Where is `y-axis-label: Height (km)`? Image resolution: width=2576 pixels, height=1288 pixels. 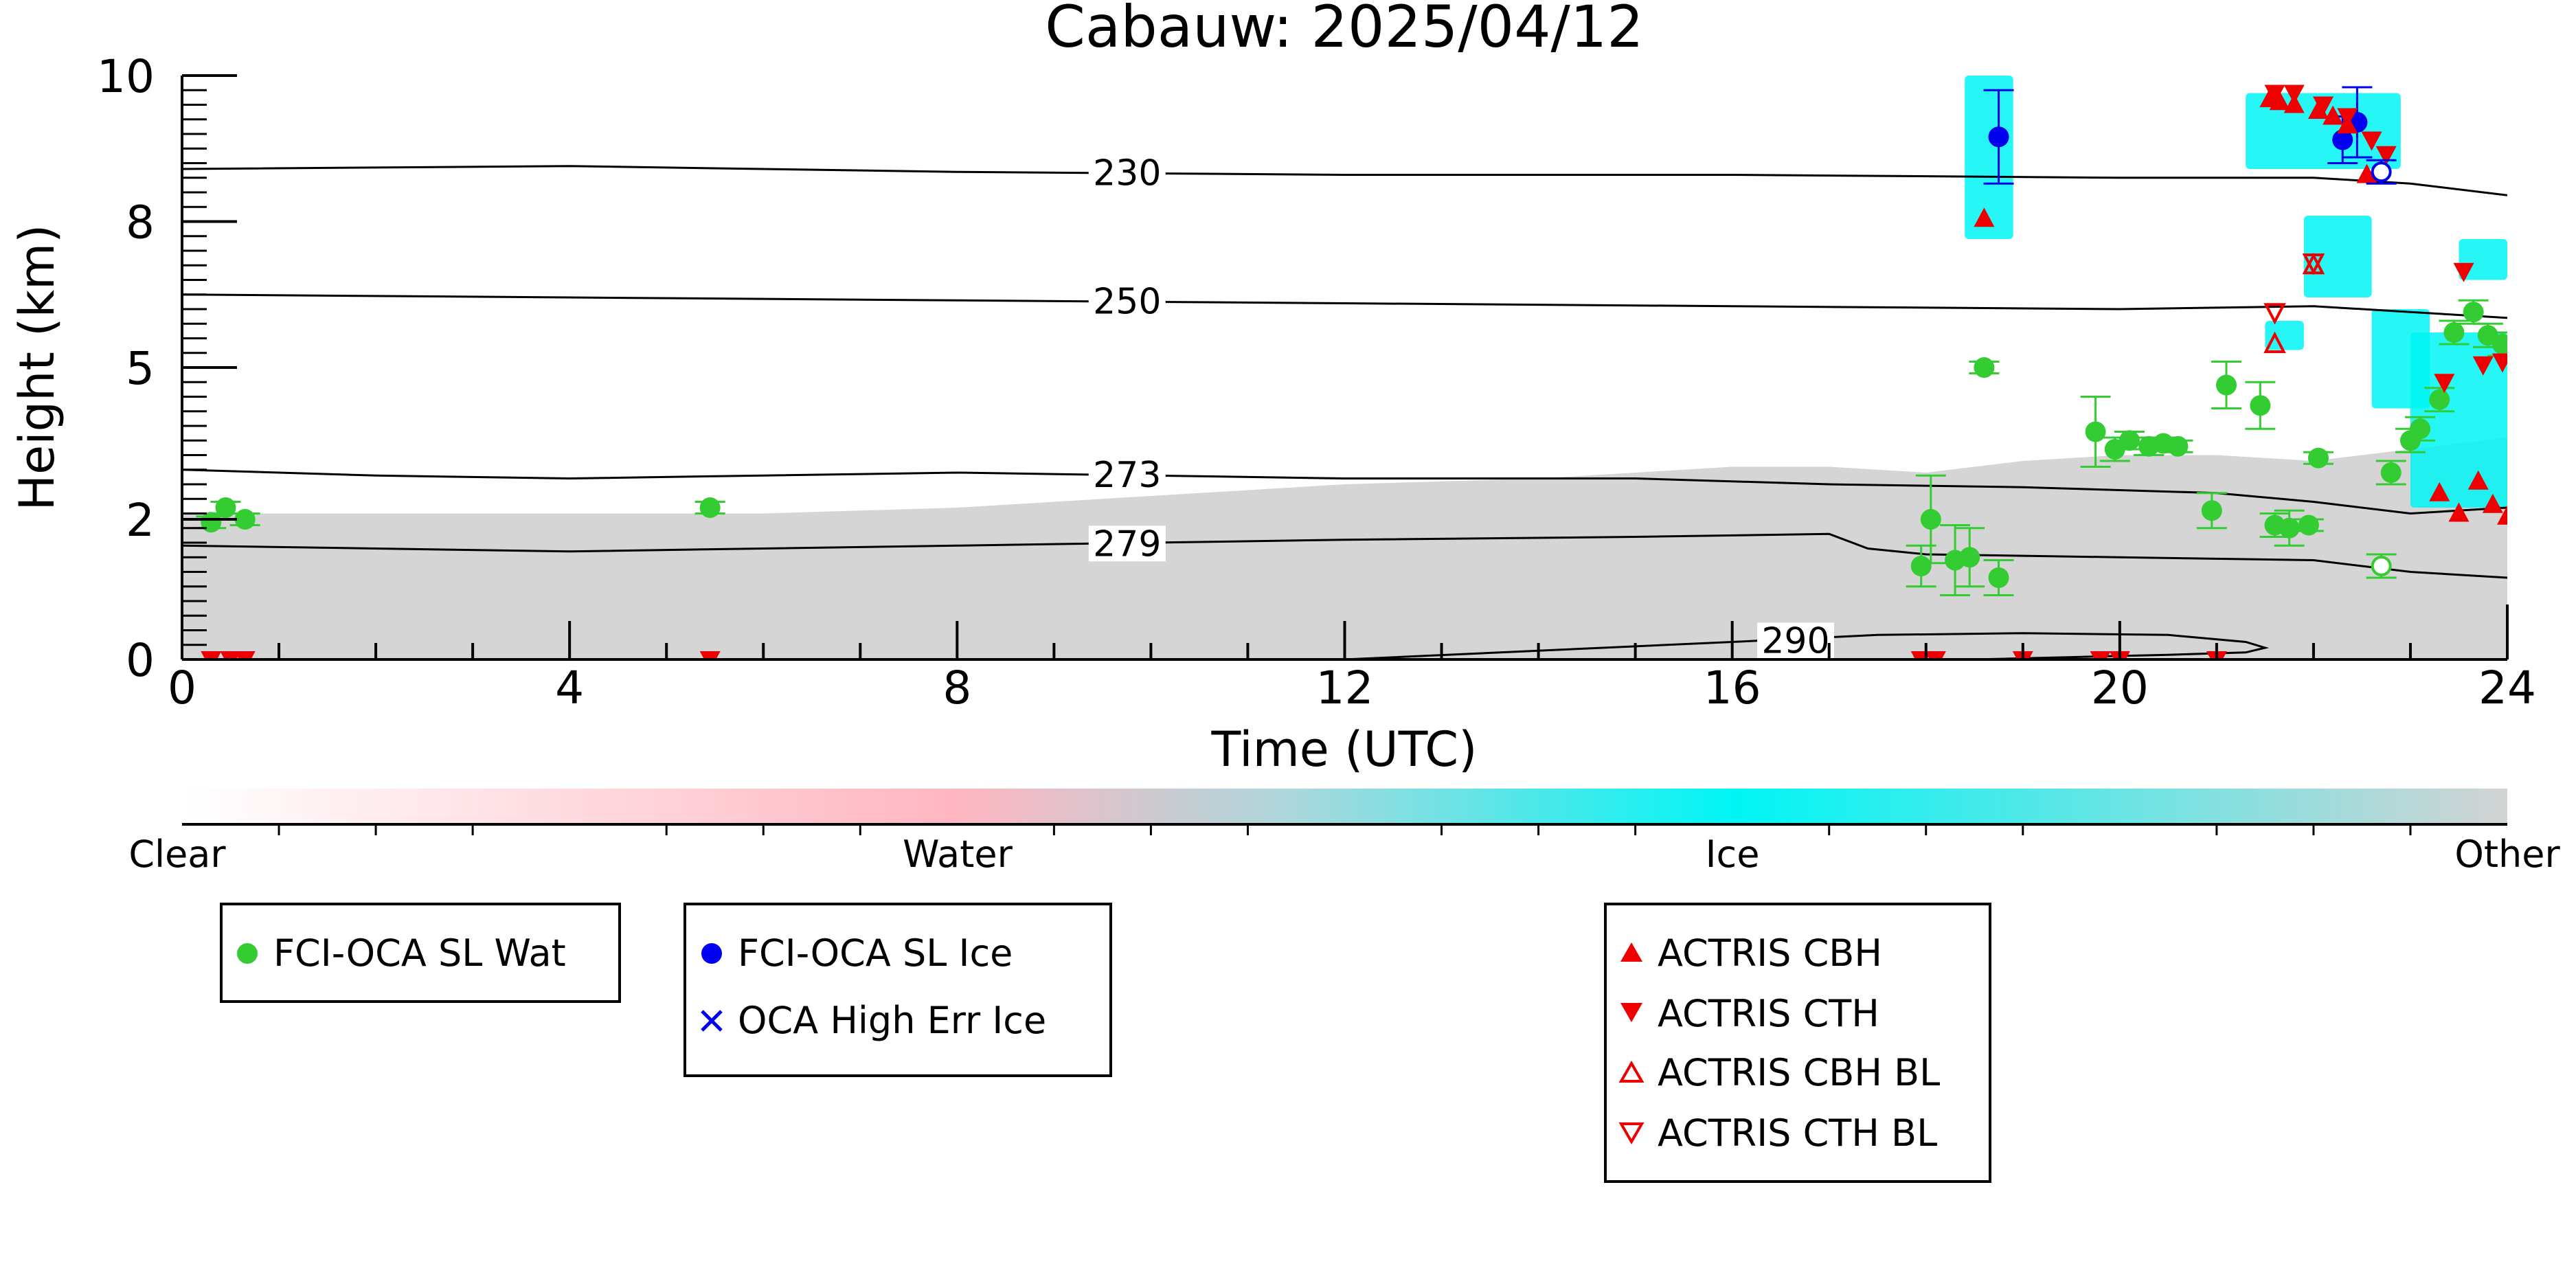
y-axis-label: Height (km) is located at coordinates (37, 368).